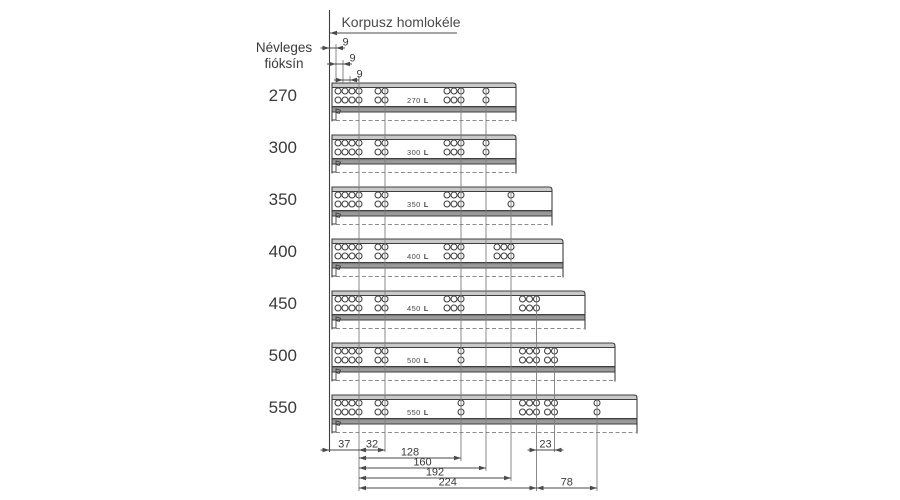  What do you see at coordinates (418, 204) in the screenshot?
I see `slide-mark-text: 350 L` at bounding box center [418, 204].